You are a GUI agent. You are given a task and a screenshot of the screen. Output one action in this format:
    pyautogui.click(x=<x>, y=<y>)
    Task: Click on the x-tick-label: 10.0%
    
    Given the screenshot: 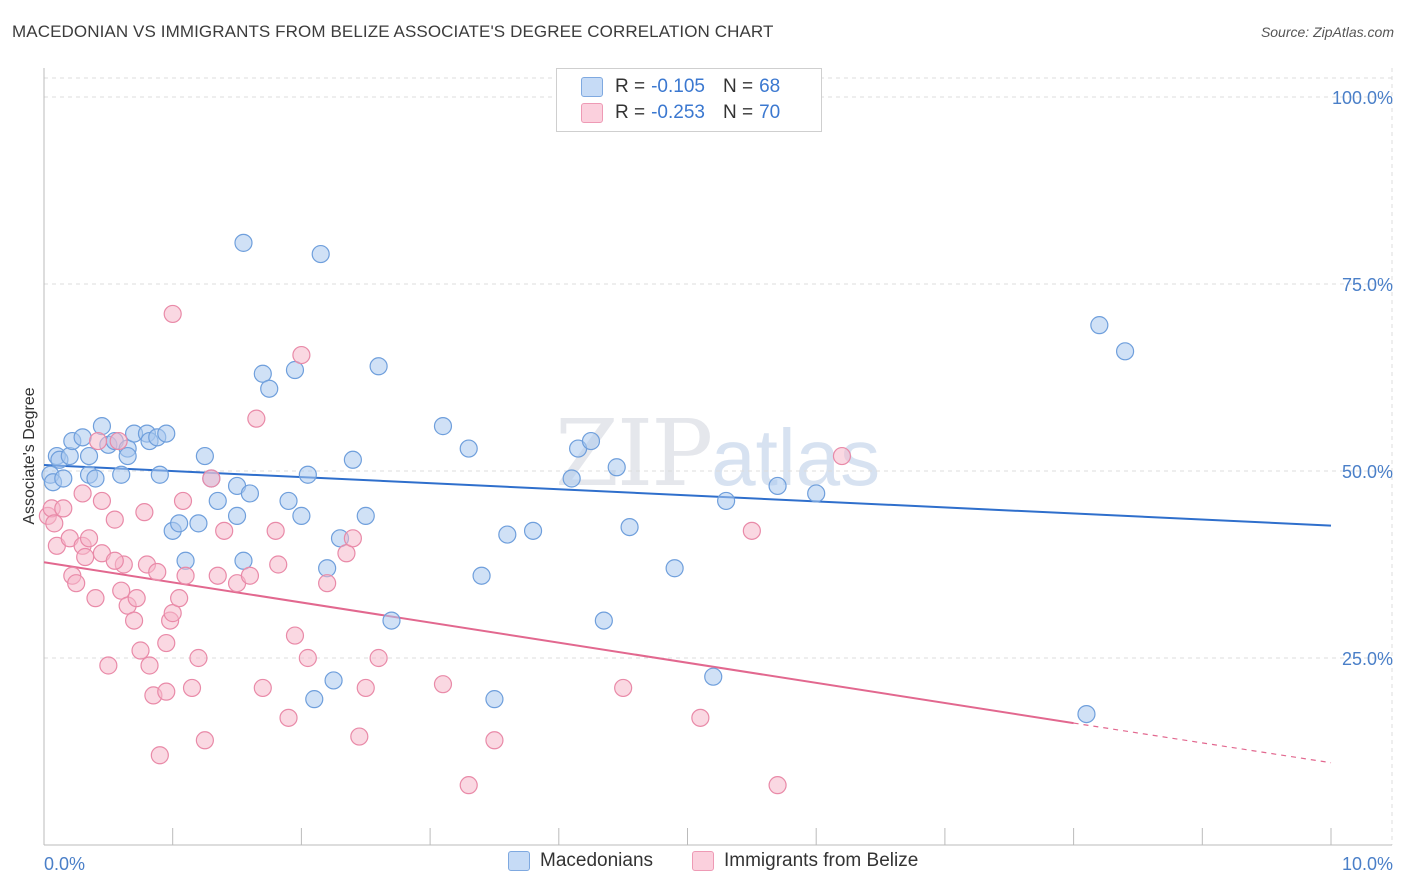 What is the action you would take?
    pyautogui.click(x=1367, y=864)
    